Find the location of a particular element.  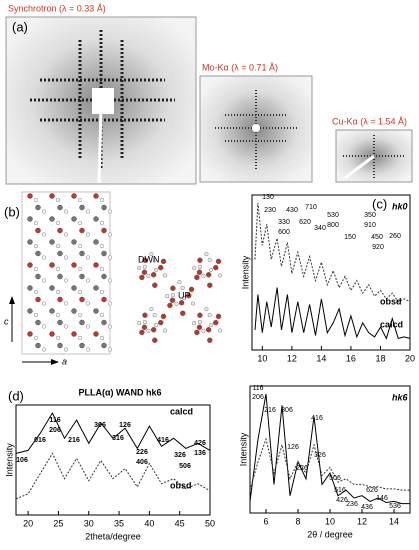

chart-title: PLLA(α) WAND hk6 is located at coordinates (119, 392).